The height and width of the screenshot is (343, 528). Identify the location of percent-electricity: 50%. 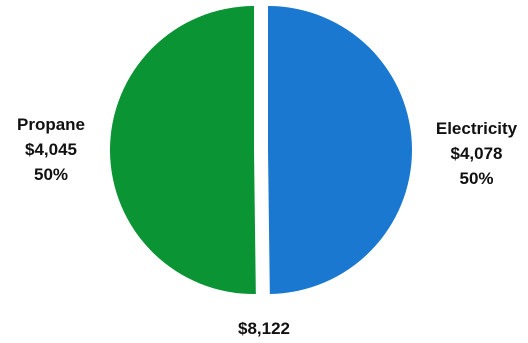
(476, 178).